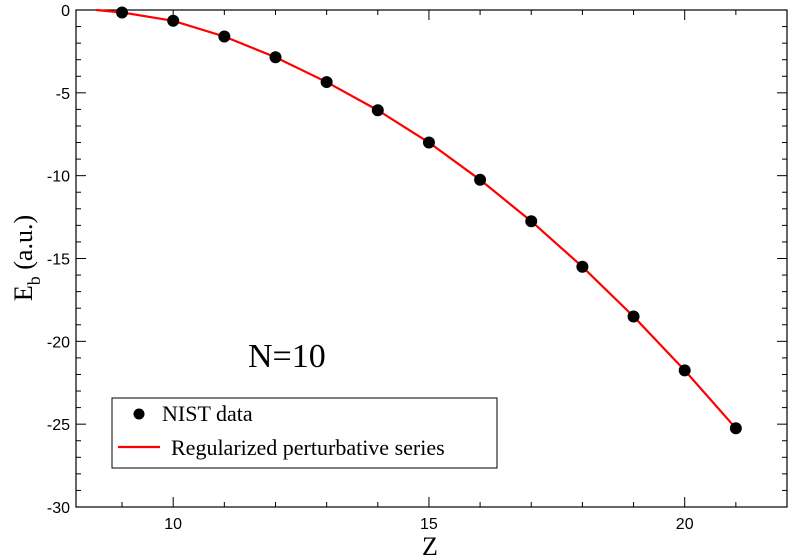 Image resolution: width=789 pixels, height=557 pixels. Describe the element at coordinates (58, 342) in the screenshot. I see `y-tick-label: -20` at that location.